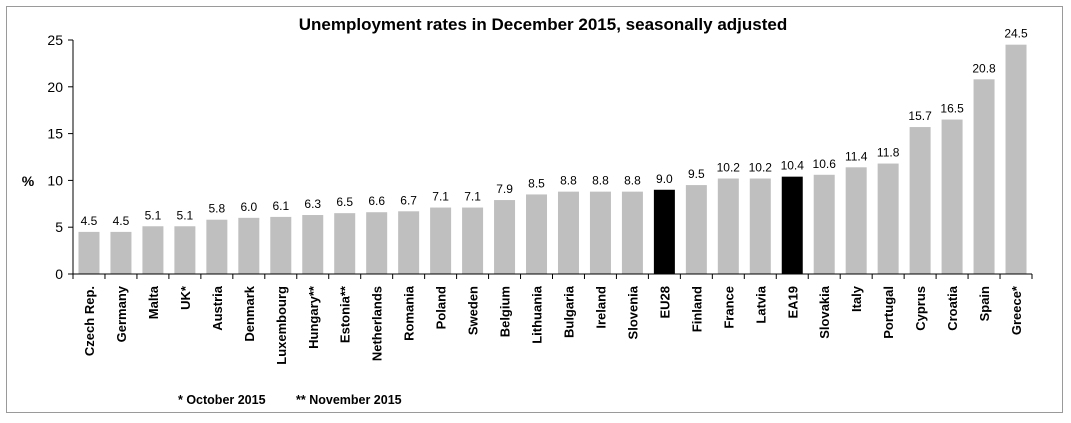 The width and height of the screenshot is (1071, 423). Describe the element at coordinates (952, 109) in the screenshot. I see `data-label: 16.5` at that location.